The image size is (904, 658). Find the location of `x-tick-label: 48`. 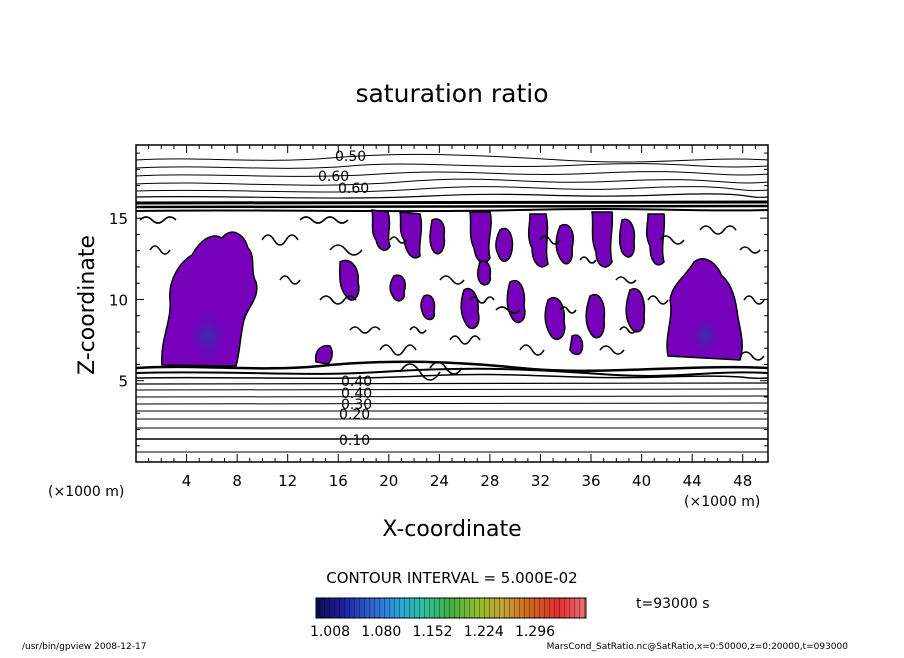

x-tick-label: 48 is located at coordinates (742, 481).